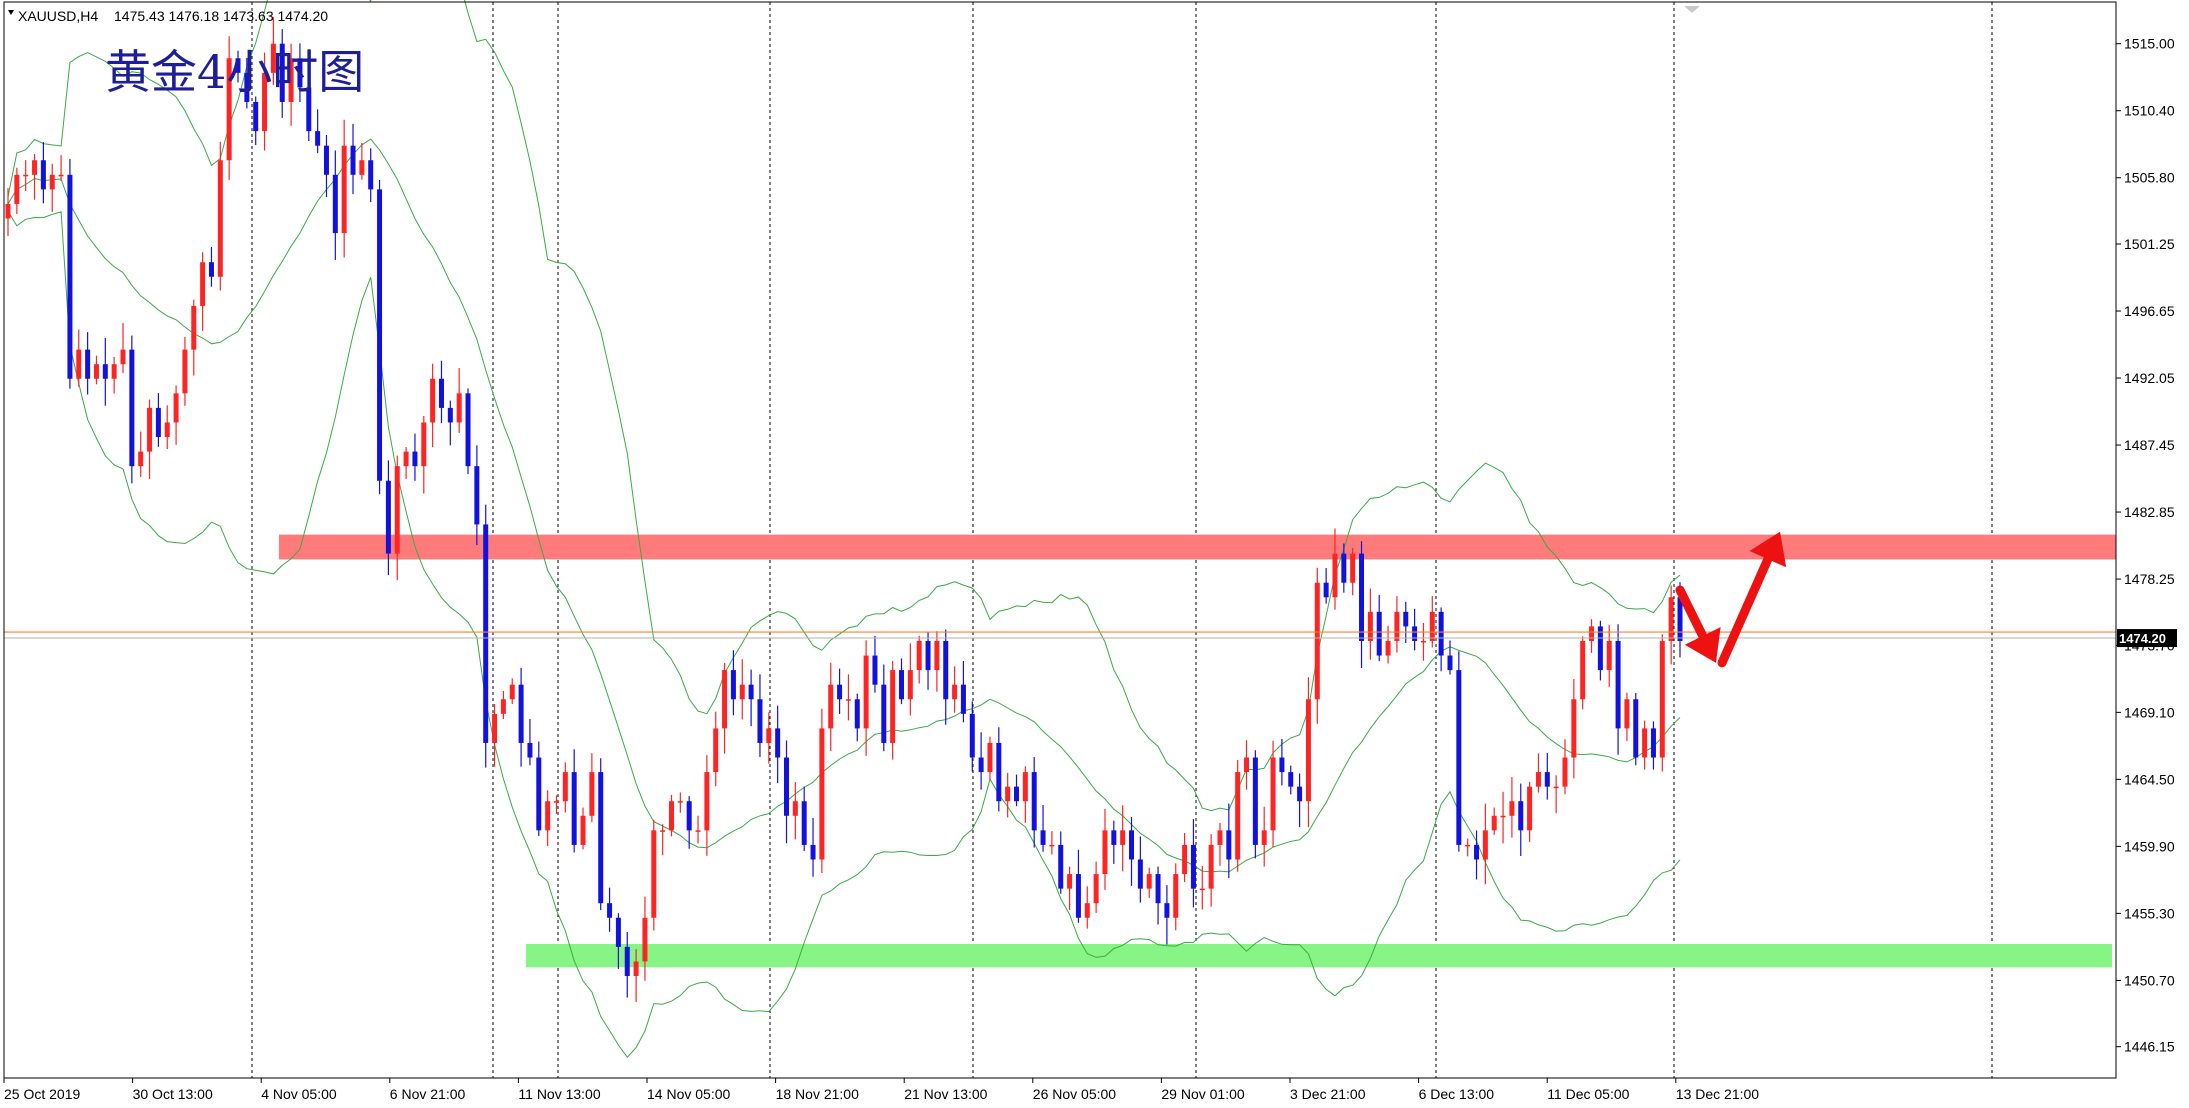 Image resolution: width=2189 pixels, height=1108 pixels. Describe the element at coordinates (1200, 547) in the screenshot. I see `resistance-zone` at that location.